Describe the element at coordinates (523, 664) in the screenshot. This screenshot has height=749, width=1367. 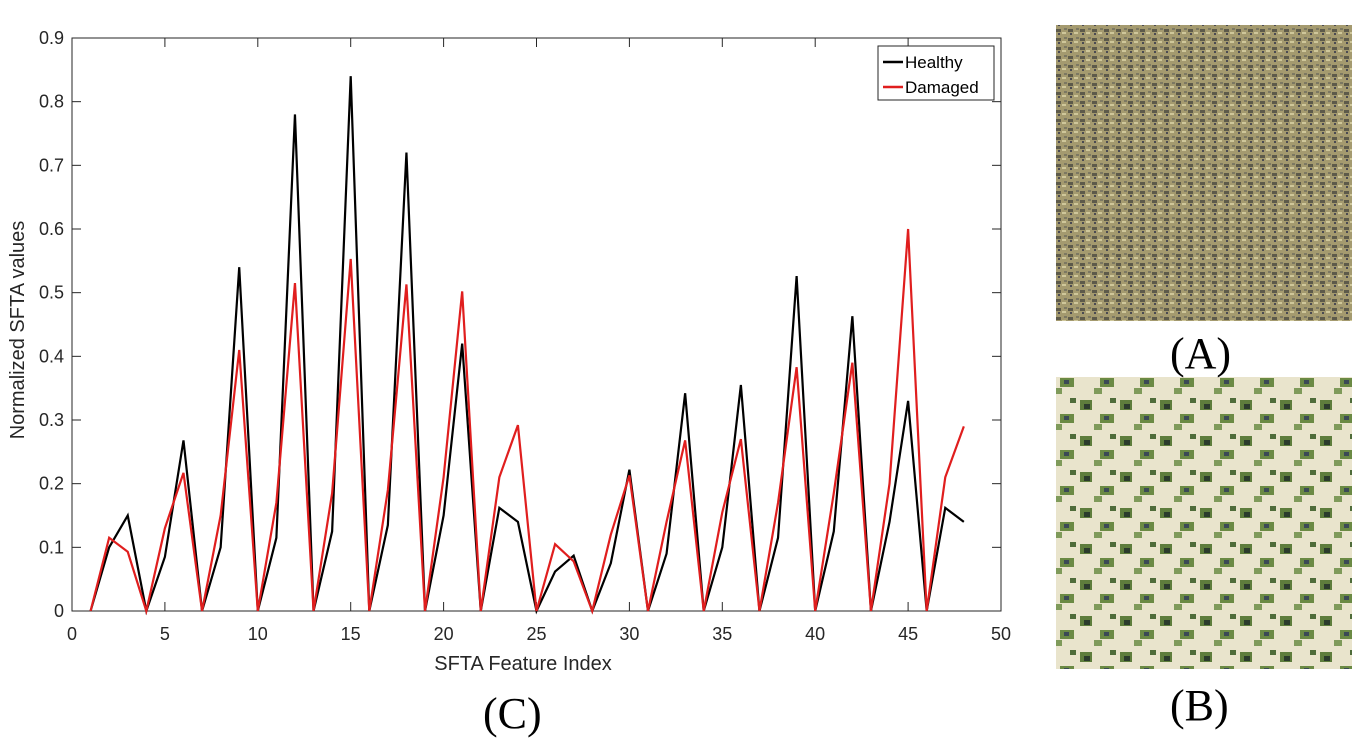
I see `x-axis-title: SFTA Feature Index` at that location.